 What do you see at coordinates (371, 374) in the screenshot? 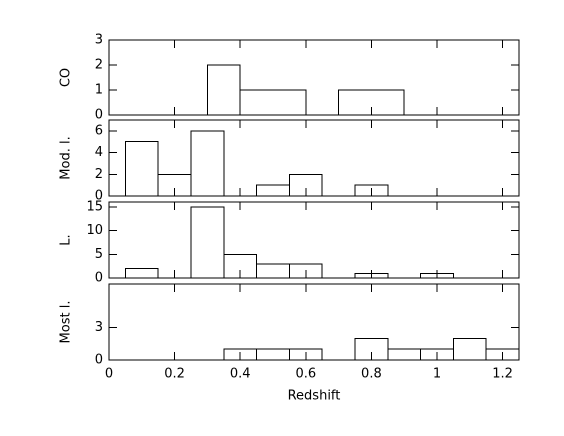
I see `x-tick-label: 0.8` at bounding box center [371, 374].